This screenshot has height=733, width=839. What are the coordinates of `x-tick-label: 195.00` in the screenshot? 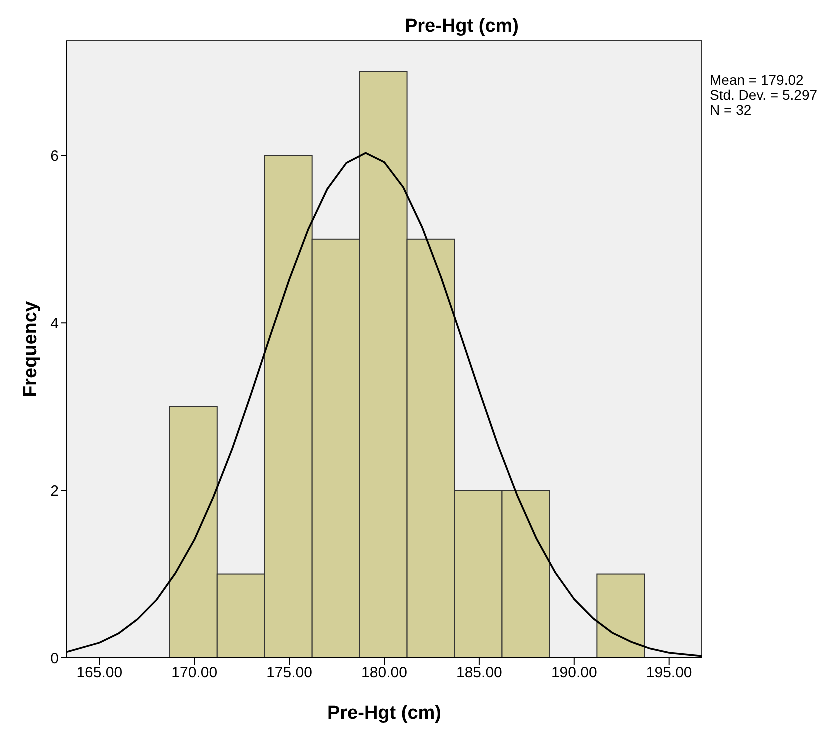 It's located at (669, 673).